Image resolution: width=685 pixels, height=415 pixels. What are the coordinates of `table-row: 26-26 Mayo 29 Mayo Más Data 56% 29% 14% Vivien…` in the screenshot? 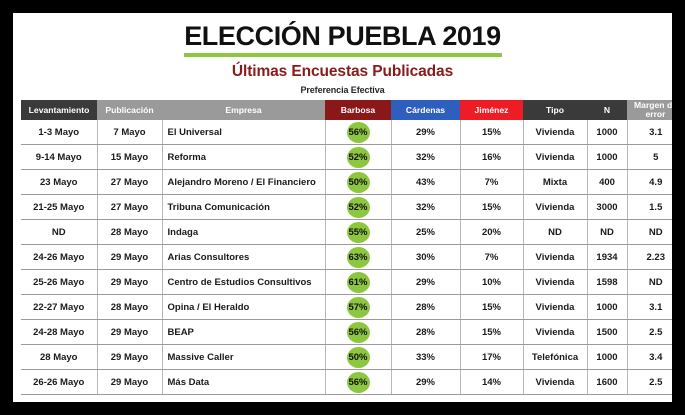 It's located at (346, 382).